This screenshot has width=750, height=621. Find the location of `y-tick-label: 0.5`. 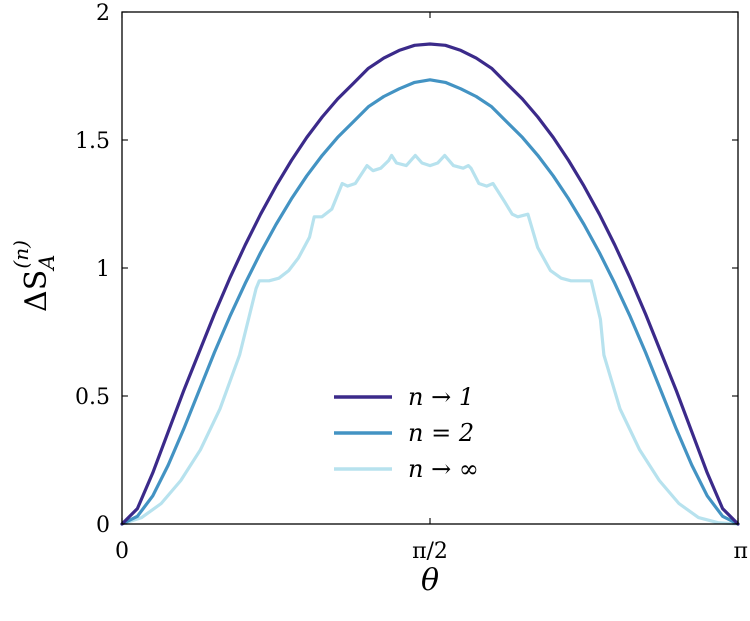

y-tick-label: 0.5 is located at coordinates (92, 397).